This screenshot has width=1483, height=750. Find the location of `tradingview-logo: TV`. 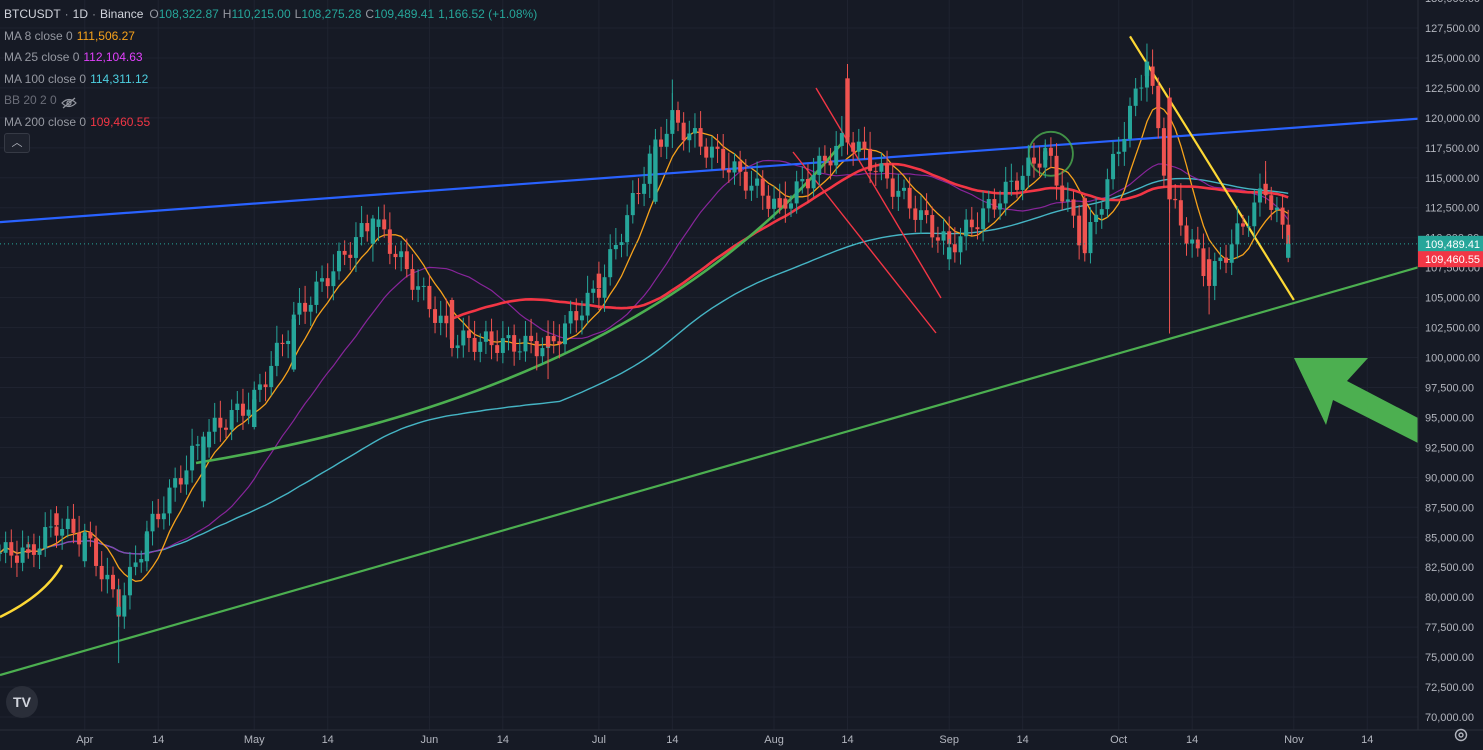

tradingview-logo: TV is located at coordinates (22, 702).